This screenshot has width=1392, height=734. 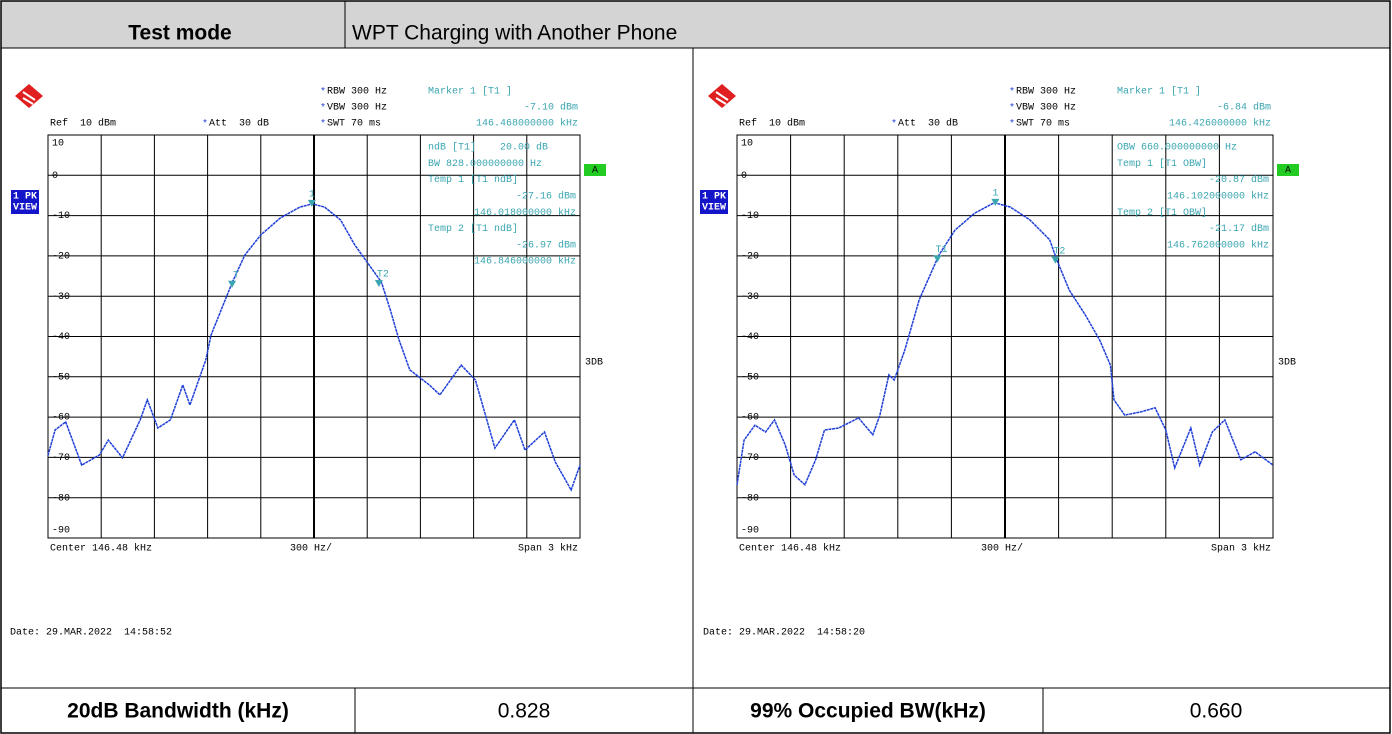 I want to click on marker-freq: 146.468000000 kHz, so click(x=527, y=124).